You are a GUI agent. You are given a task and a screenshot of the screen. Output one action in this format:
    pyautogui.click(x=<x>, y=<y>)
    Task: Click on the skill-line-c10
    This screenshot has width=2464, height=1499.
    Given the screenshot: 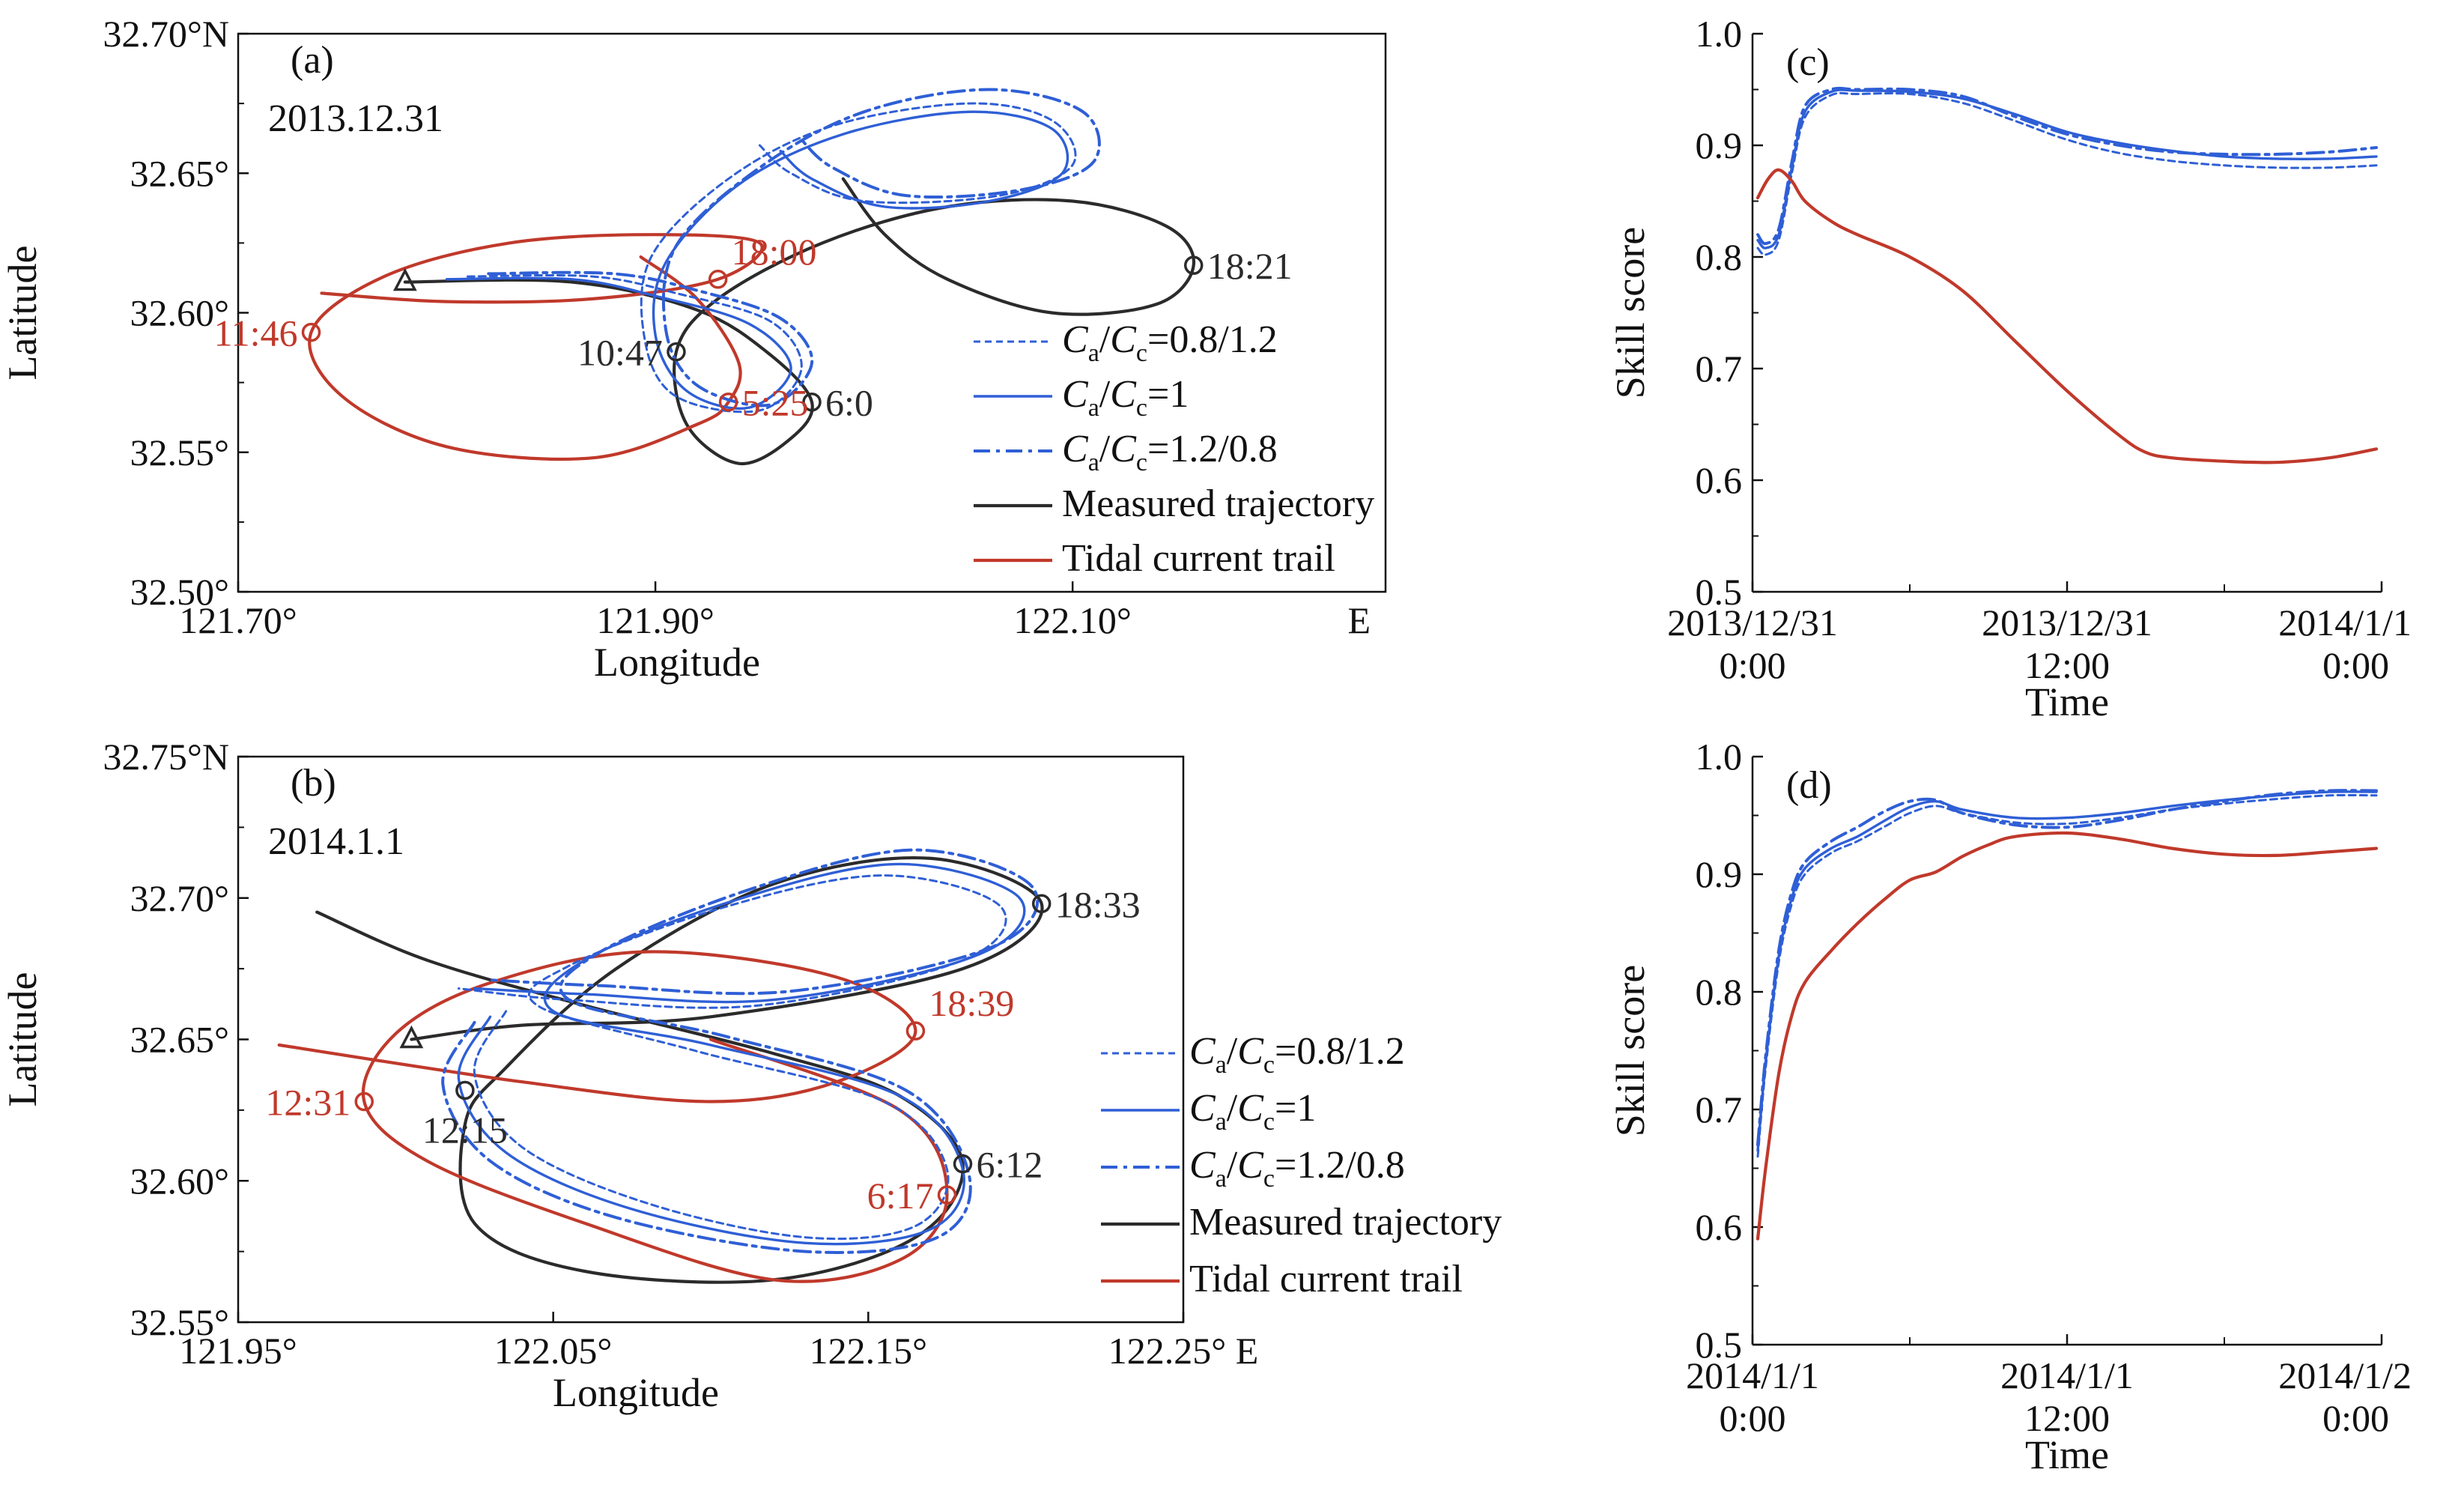 What is the action you would take?
    pyautogui.click(x=2067, y=168)
    